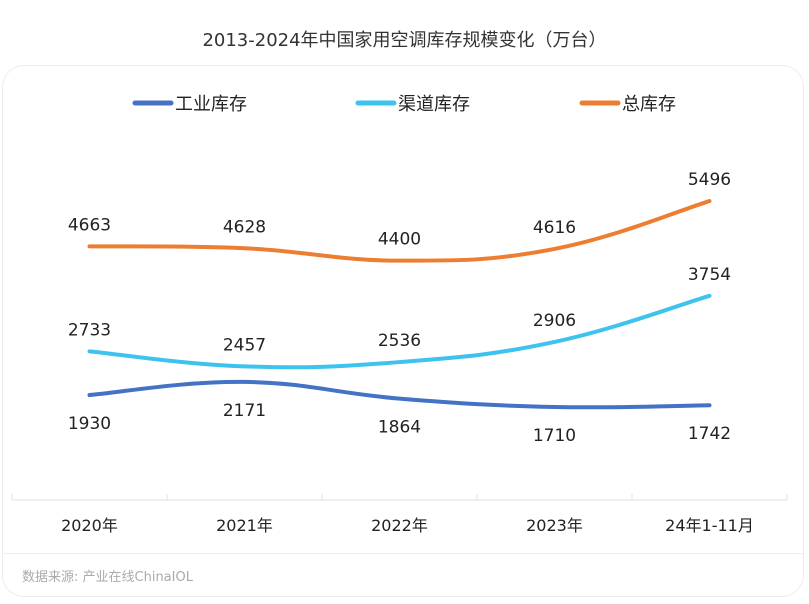  What do you see at coordinates (107, 577) in the screenshot?
I see `source-note: 数据来源: 产业在线ChinaIOL` at bounding box center [107, 577].